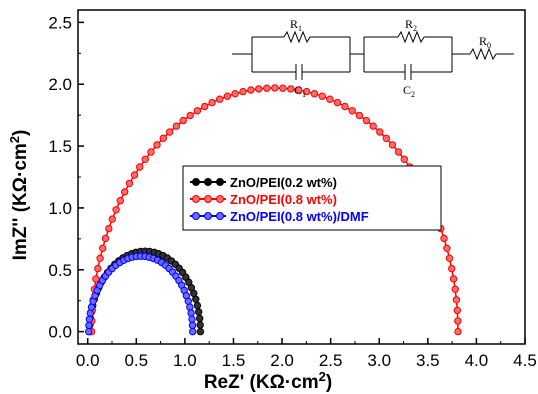 This screenshot has height=394, width=538. I want to click on circuit-labels: R1 R2 R0 C1 C2, so click(390, 58).